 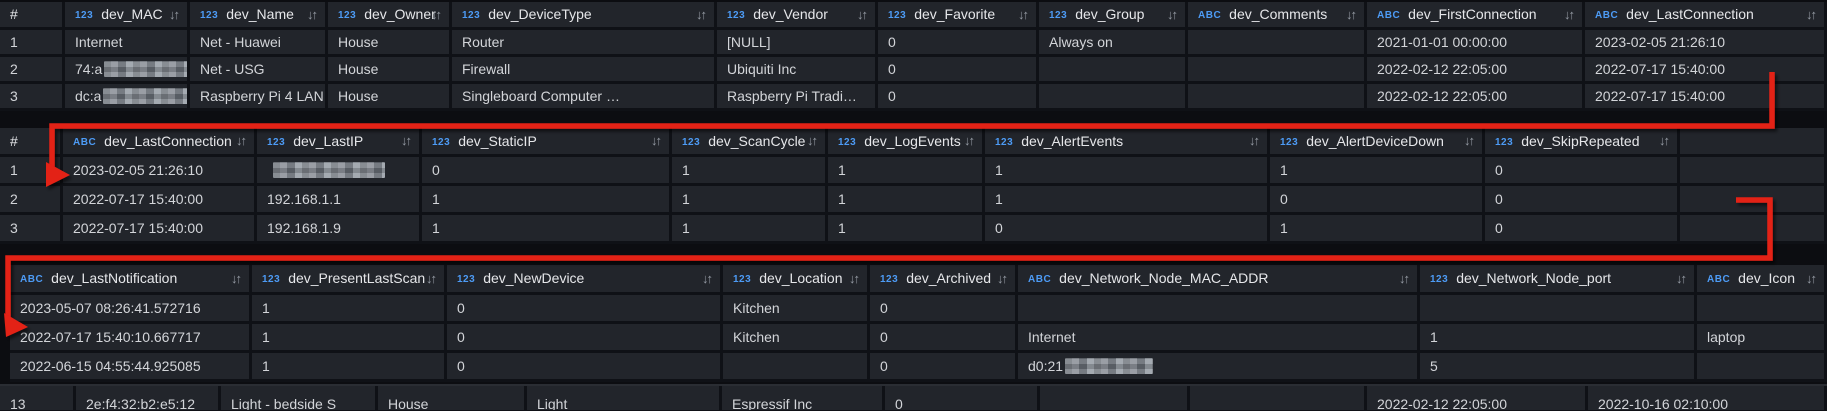 What do you see at coordinates (585, 280) in the screenshot?
I see `column-header-dev_NewDevice: 123 dev_NewDevice ↓↑` at bounding box center [585, 280].